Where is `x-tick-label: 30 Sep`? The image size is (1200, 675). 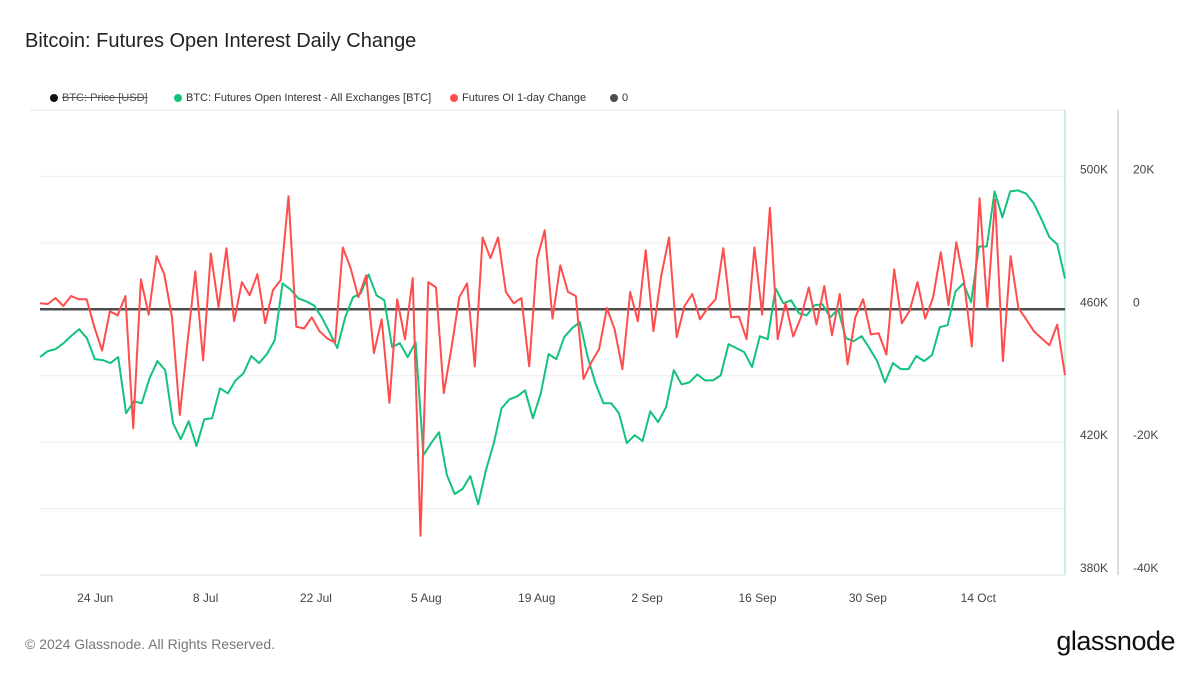
x-tick-label: 30 Sep is located at coordinates (868, 598).